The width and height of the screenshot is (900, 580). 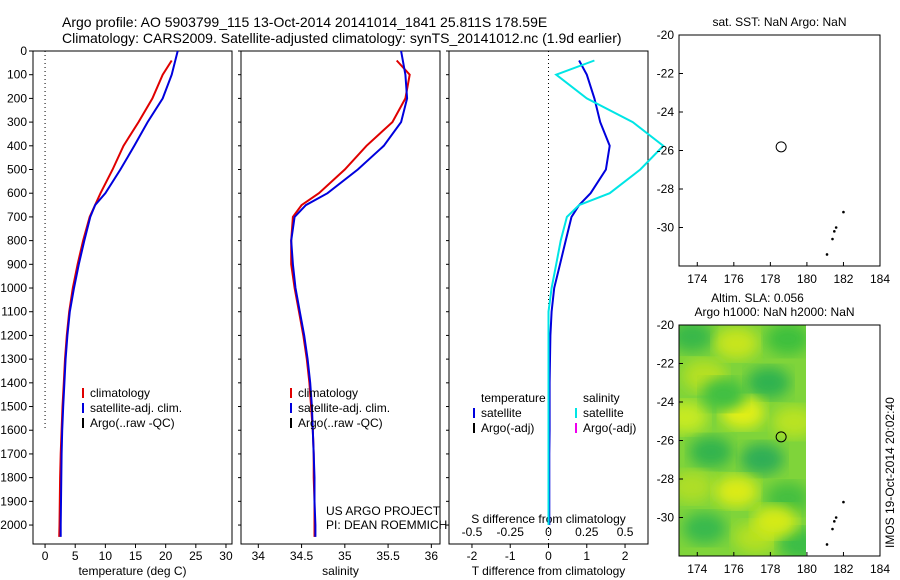 What do you see at coordinates (587, 532) in the screenshot?
I see `diff-top-tick-label: 0.25` at bounding box center [587, 532].